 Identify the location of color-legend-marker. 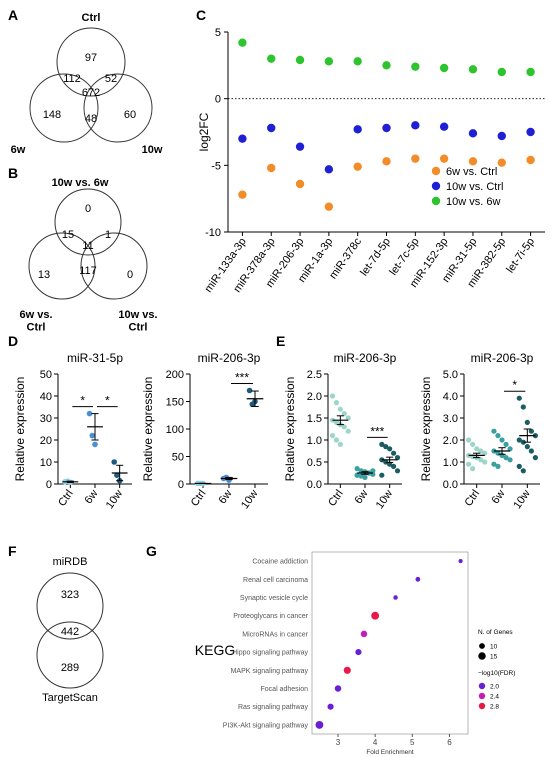
(482, 706).